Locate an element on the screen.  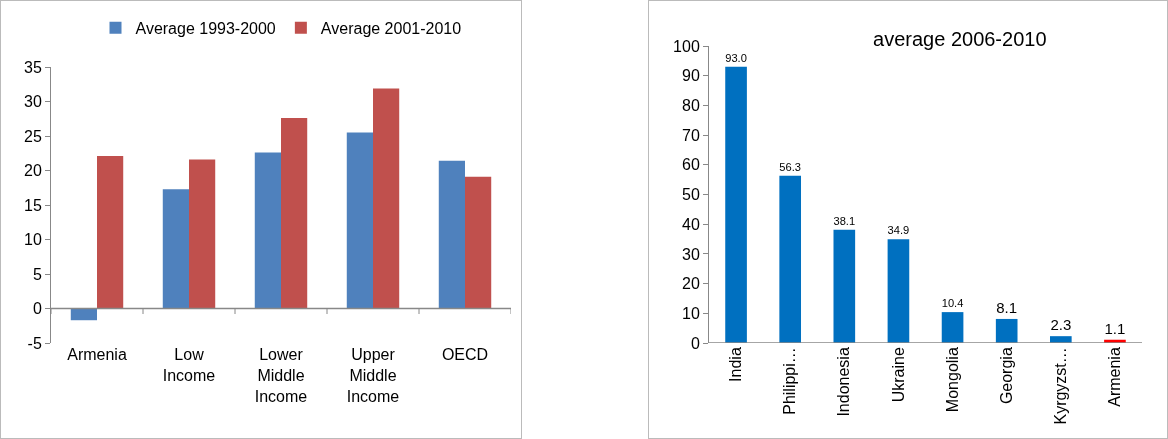
legend-label: Average 1993-2000 is located at coordinates (205, 29).